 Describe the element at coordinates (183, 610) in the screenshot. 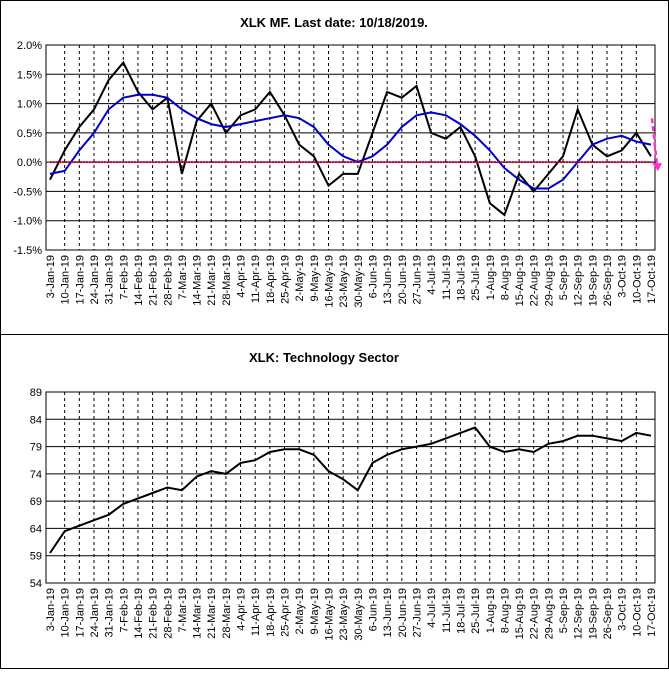

I see `price-x-tick-label: 7-Mar-19` at that location.